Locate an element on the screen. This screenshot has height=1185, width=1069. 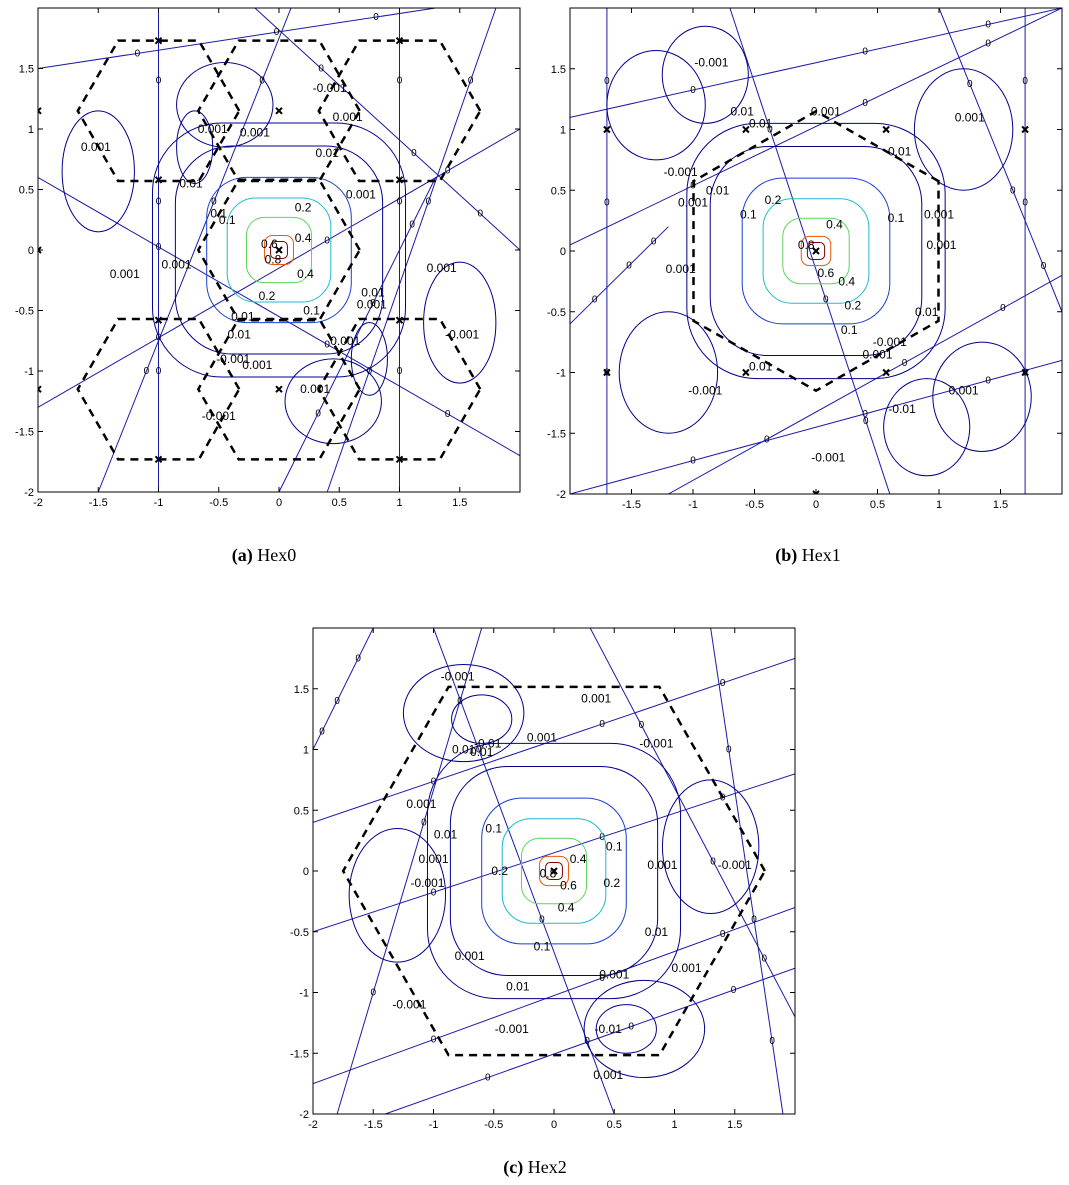
contour-loop-0p01 is located at coordinates (816, 251).